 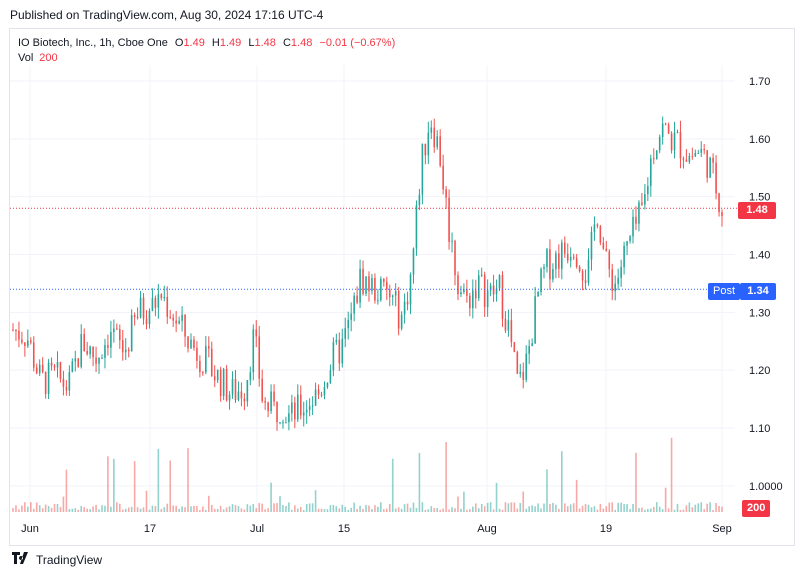 I want to click on time-tick-label: Jun, so click(x=30, y=529).